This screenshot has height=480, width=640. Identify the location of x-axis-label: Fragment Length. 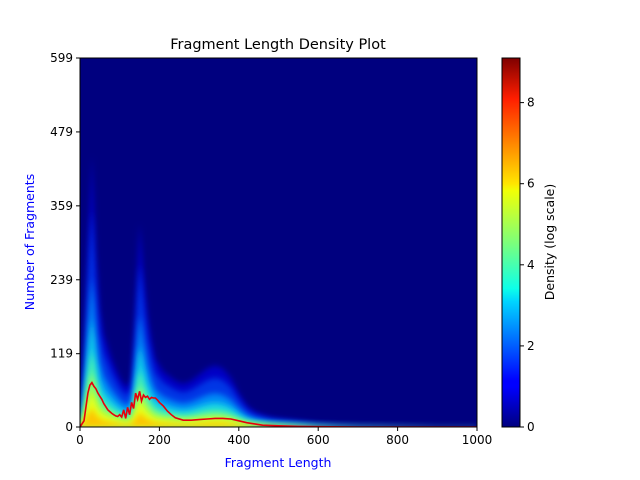
(278, 462).